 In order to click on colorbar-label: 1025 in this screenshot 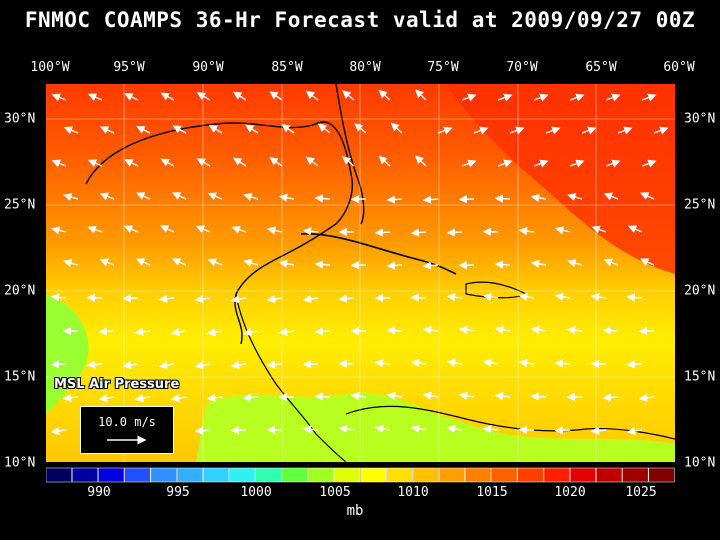, I will do `click(641, 492)`.